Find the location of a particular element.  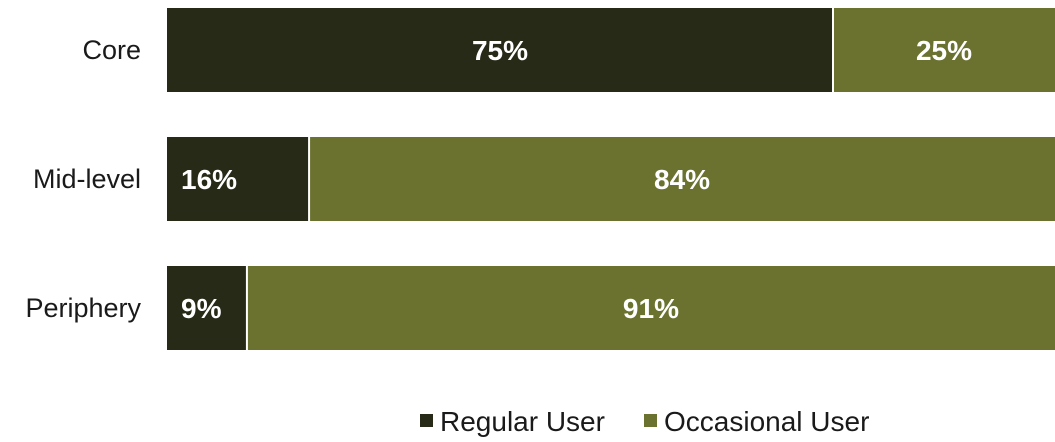

data-label: 16% is located at coordinates (209, 179).